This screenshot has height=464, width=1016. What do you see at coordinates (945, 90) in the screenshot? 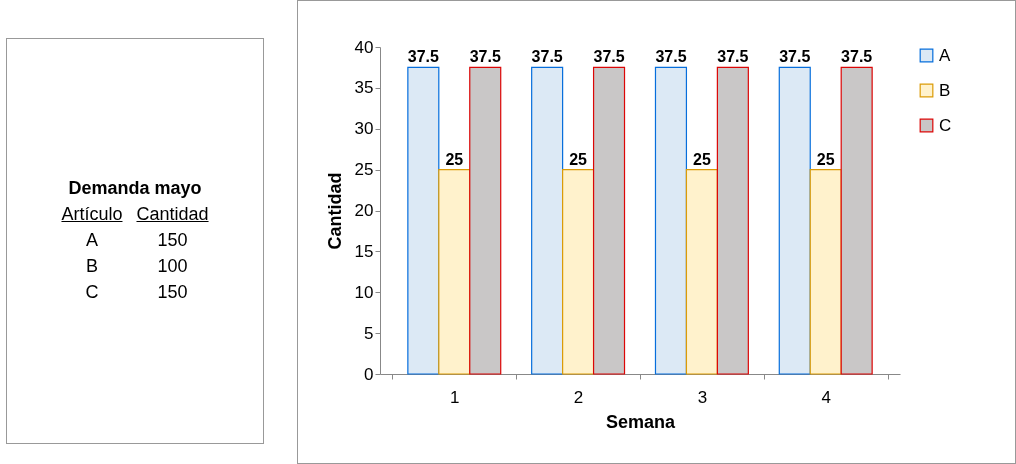
I see `legend-label: B` at bounding box center [945, 90].